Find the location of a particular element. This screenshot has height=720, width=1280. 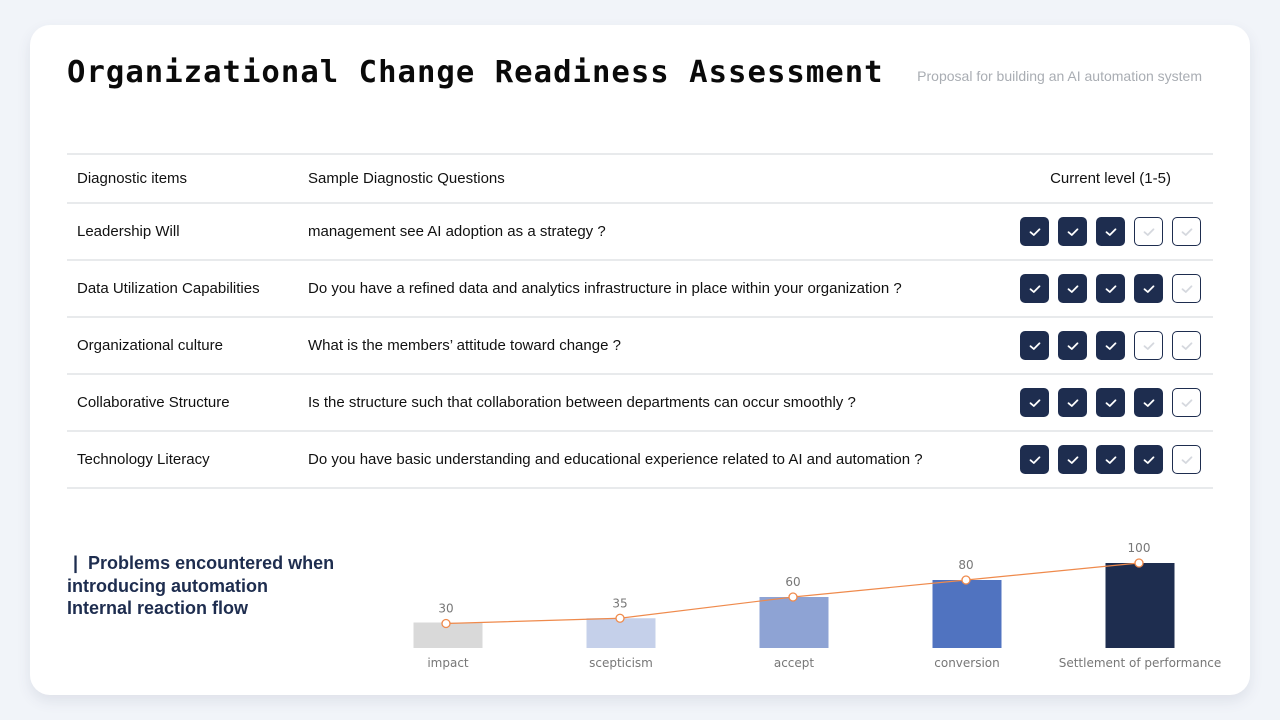

data-label: 30 is located at coordinates (445, 609).